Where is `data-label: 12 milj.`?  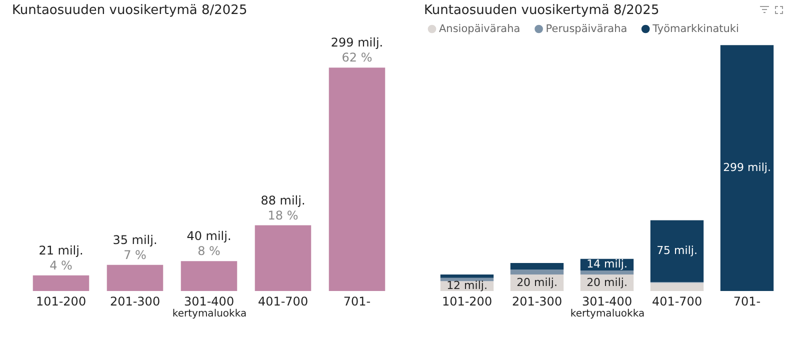 data-label: 12 milj. is located at coordinates (467, 285).